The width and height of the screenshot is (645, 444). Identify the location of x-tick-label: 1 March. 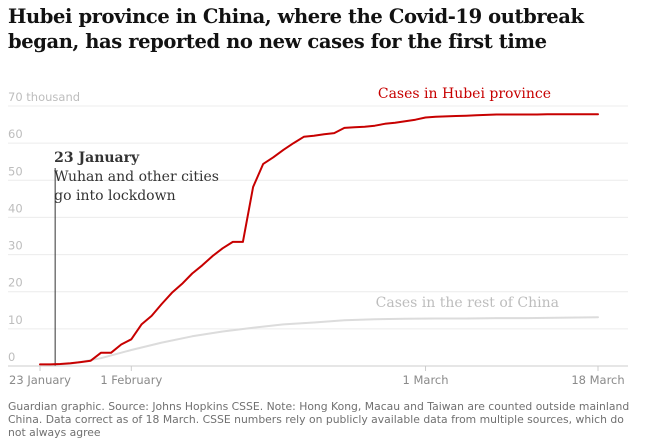
(426, 380).